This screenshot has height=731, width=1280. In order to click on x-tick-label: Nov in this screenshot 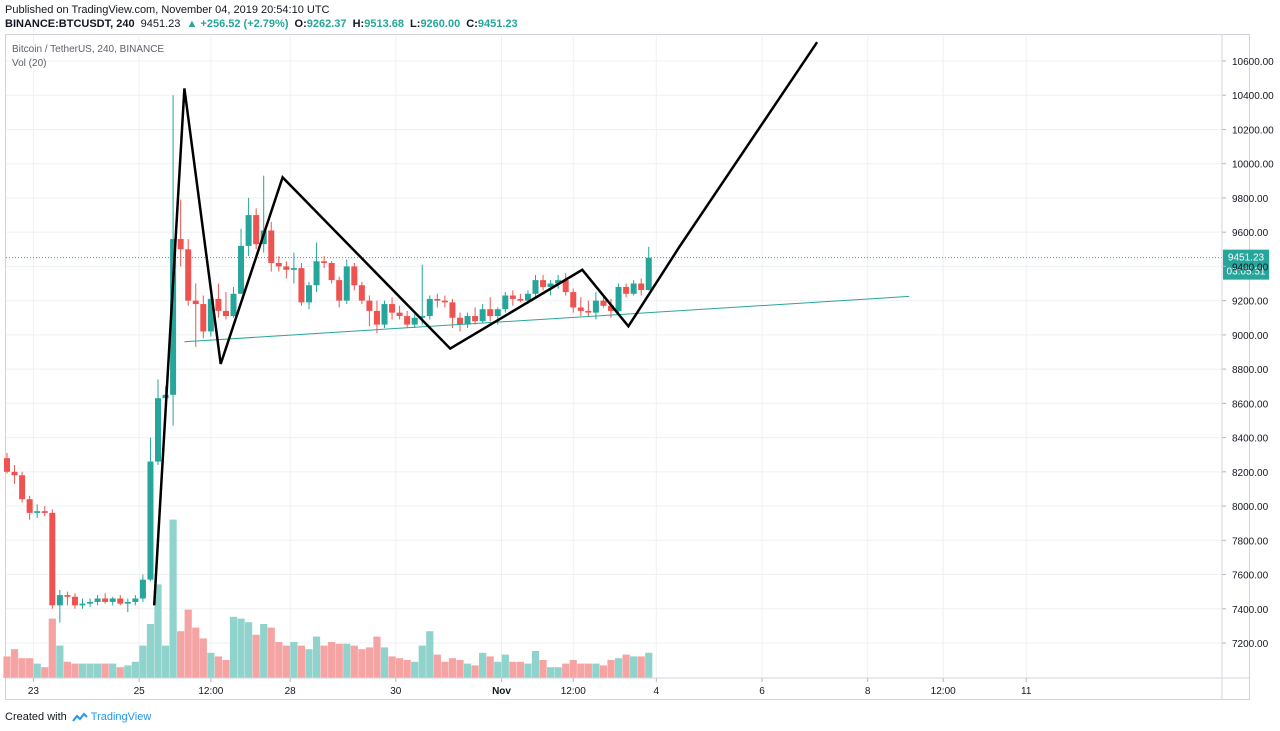, I will do `click(501, 691)`.